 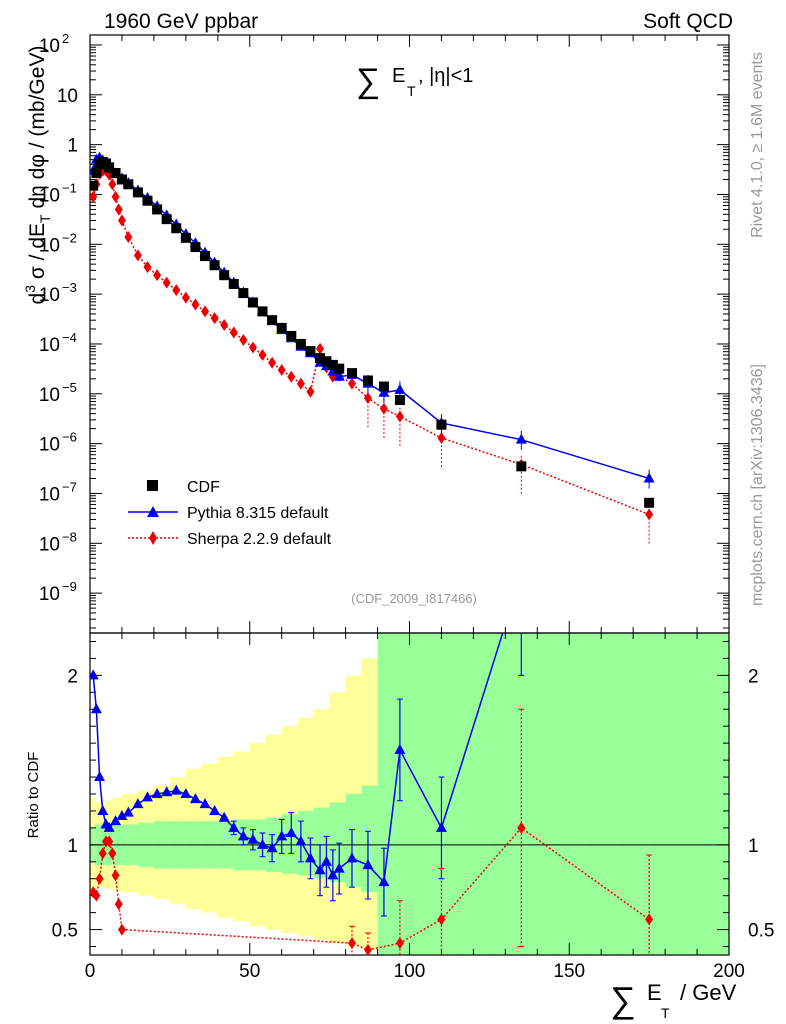 I want to click on header-left: 1960 GeV ppbar, so click(x=181, y=21).